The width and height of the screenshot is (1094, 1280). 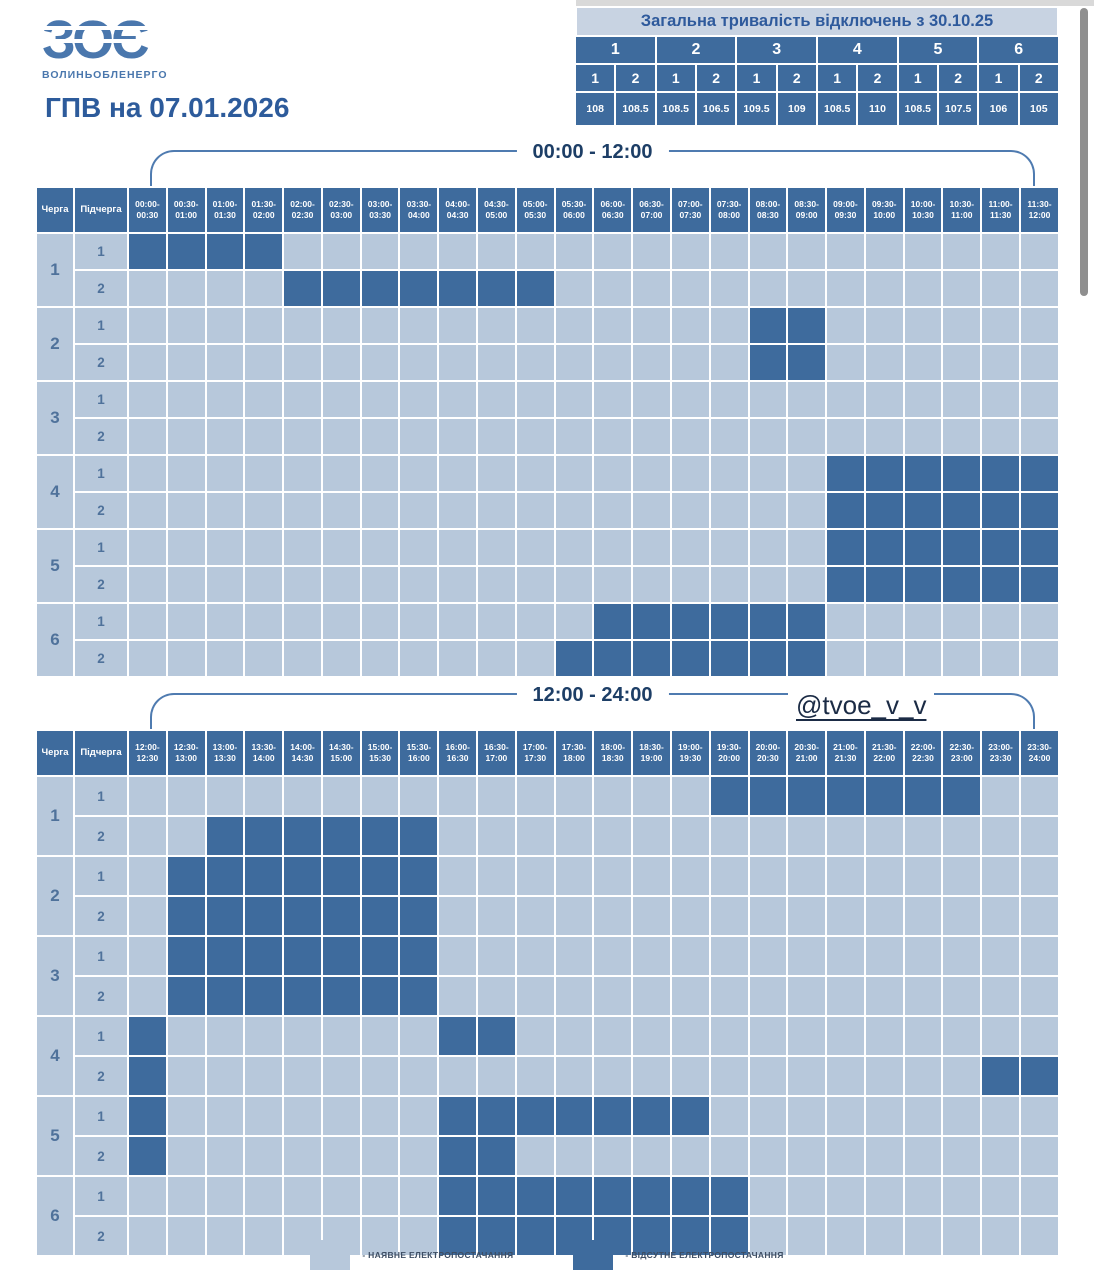 I want to click on time-slot-header: 13:30- 14:00, so click(x=264, y=753).